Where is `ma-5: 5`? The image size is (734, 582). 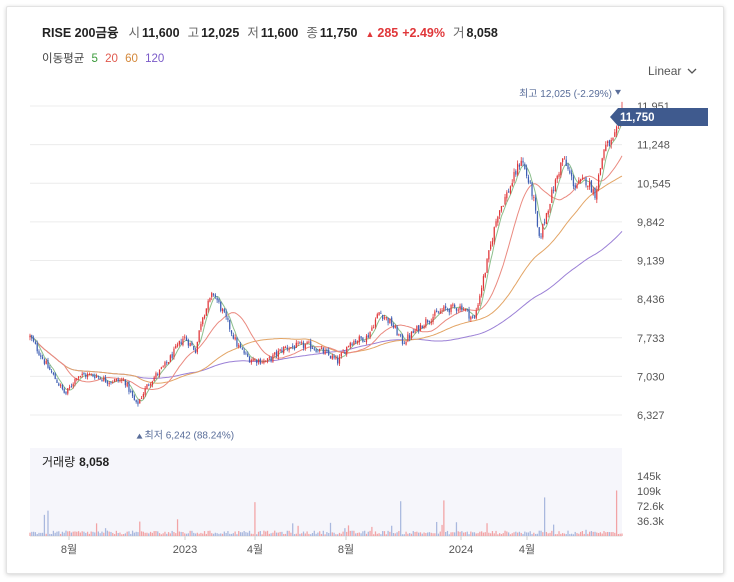
ma-5: 5 is located at coordinates (94, 59).